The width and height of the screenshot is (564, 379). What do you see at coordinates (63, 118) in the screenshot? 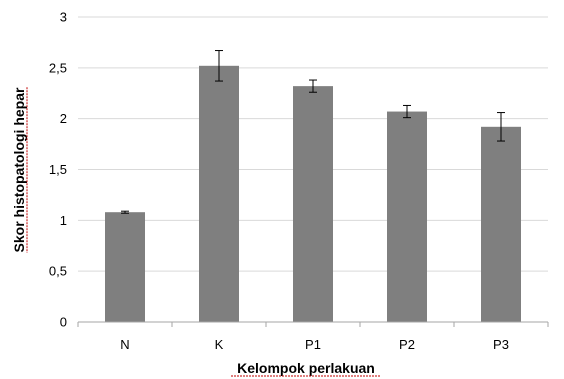
I see `y-tick-label: 2` at bounding box center [63, 118].